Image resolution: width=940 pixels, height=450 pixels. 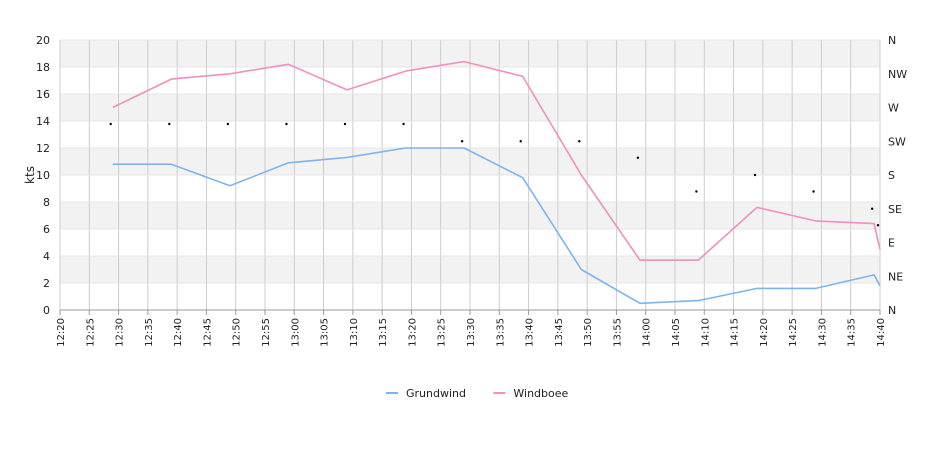 What do you see at coordinates (325, 332) in the screenshot?
I see `x-tick-label: 13:05` at bounding box center [325, 332].